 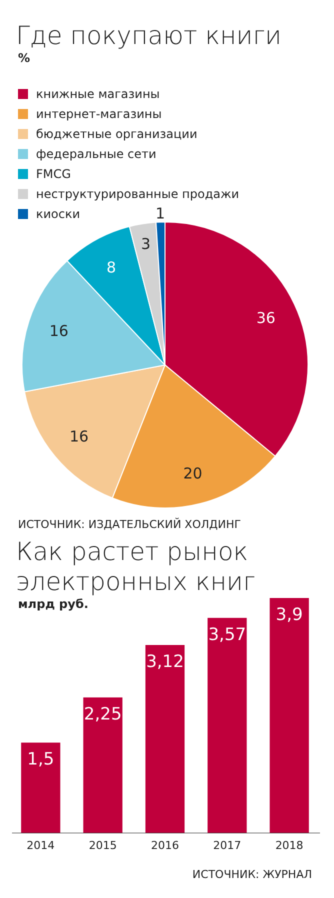 What do you see at coordinates (136, 566) in the screenshot?
I see `chart-title: Как растет рынок электронных книг` at bounding box center [136, 566].